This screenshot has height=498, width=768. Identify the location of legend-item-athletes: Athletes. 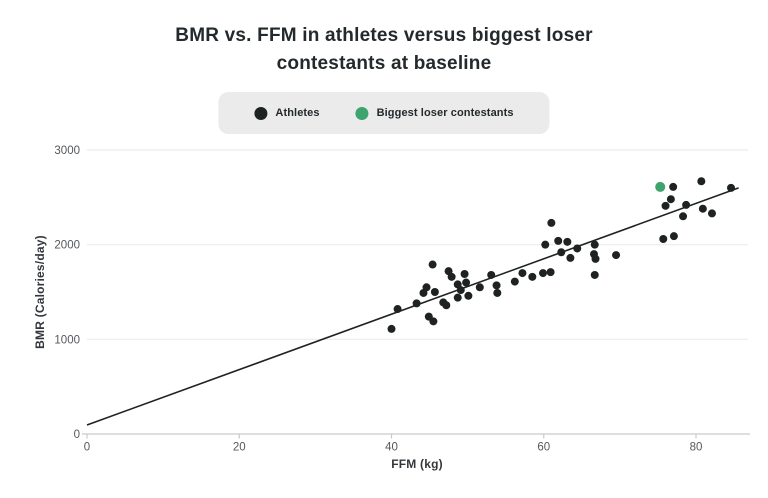
(287, 113).